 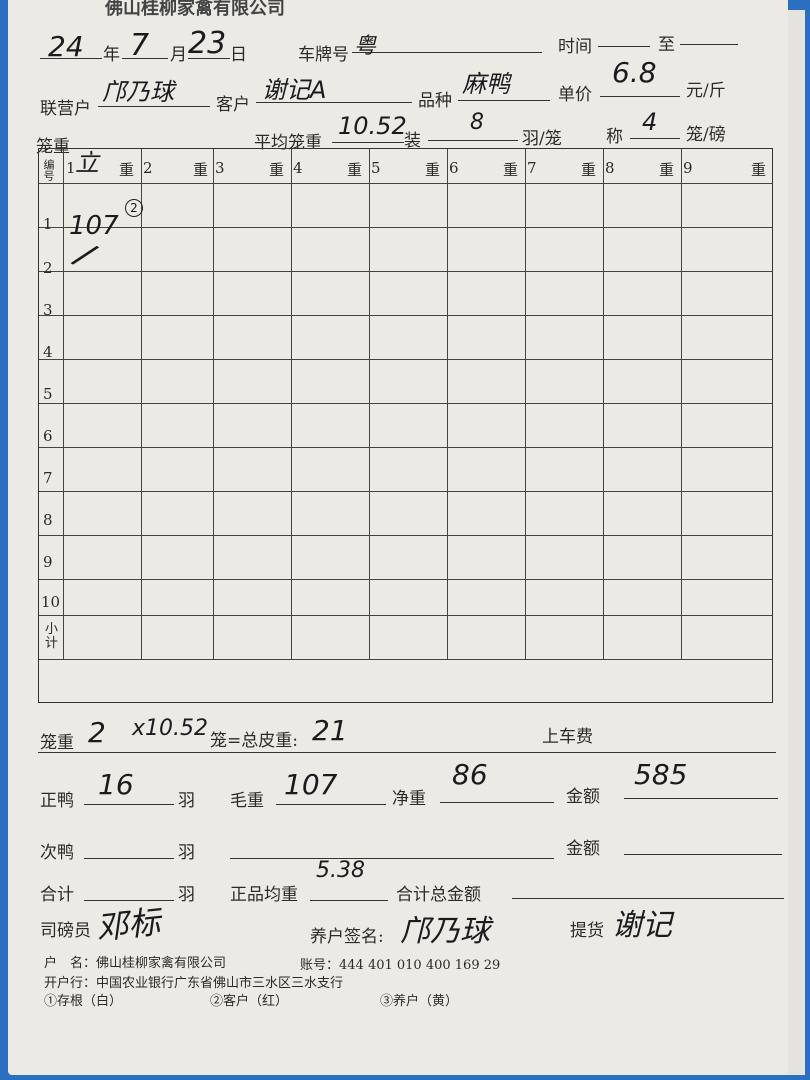 What do you see at coordinates (48, 352) in the screenshot?
I see `row-number: 4` at bounding box center [48, 352].